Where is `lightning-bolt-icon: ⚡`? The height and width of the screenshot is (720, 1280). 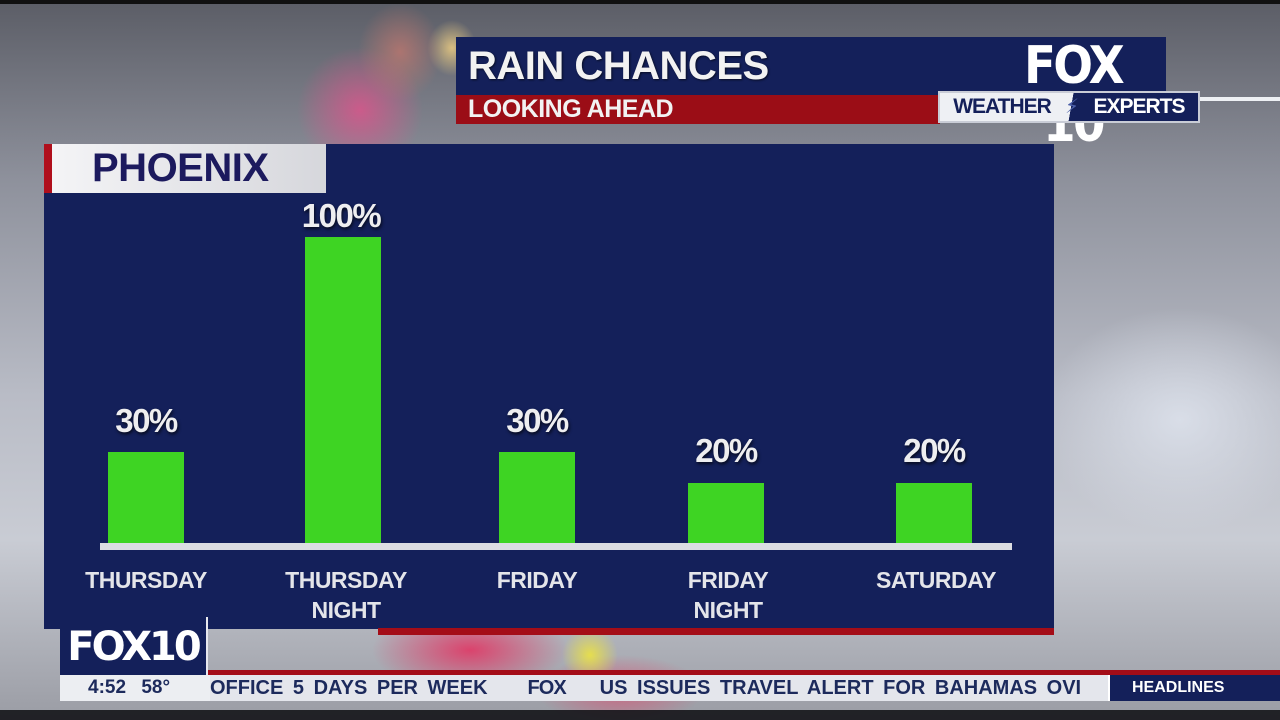
lightning-bolt-icon: ⚡ is located at coordinates (1072, 107).